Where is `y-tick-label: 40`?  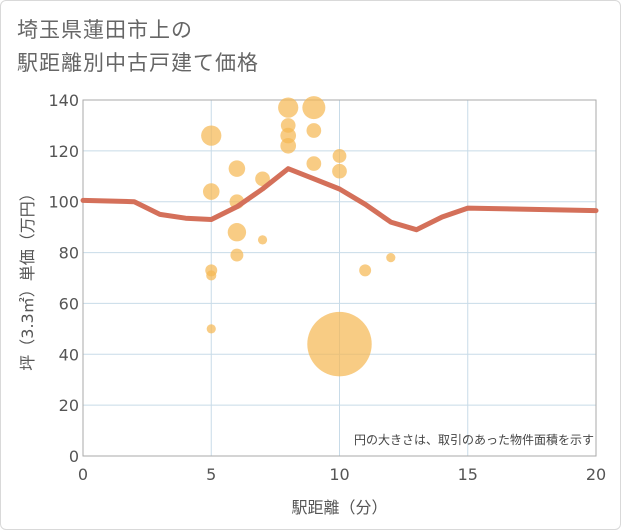
y-tick-label: 40 is located at coordinates (69, 354).